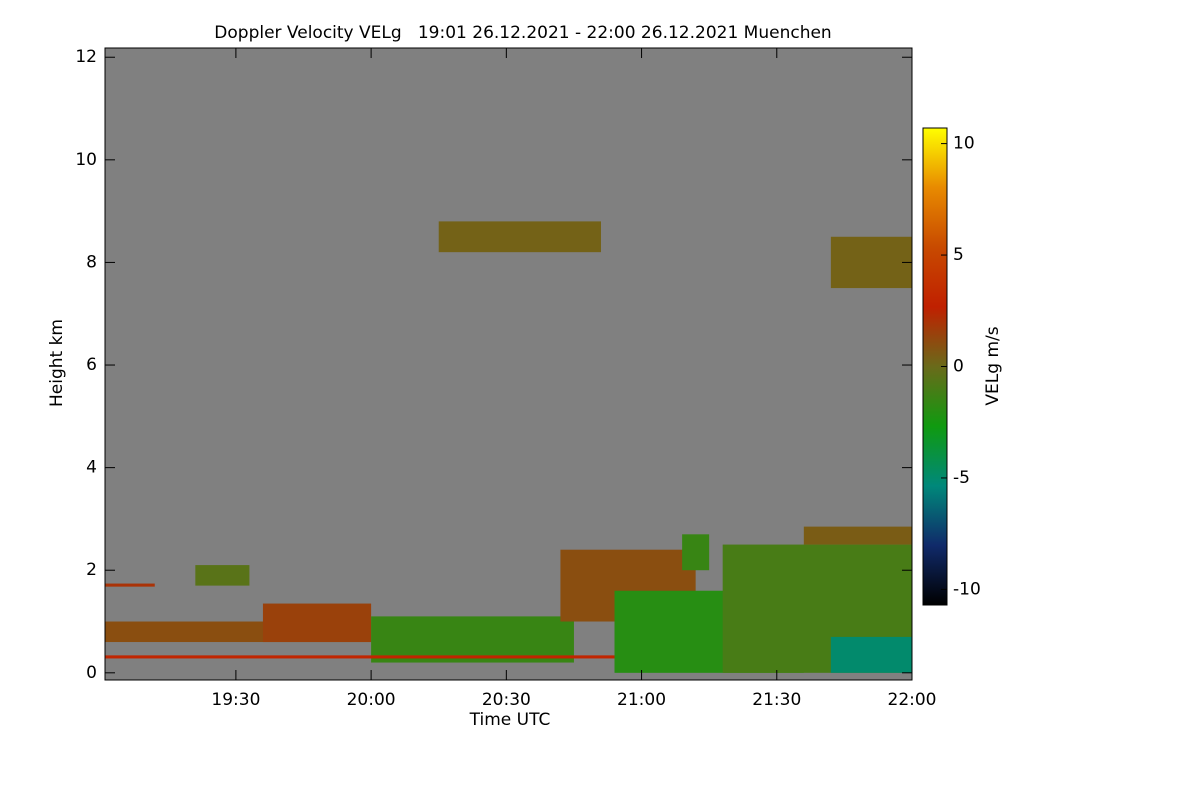 The image size is (1200, 804). I want to click on y-tick-label: 6, so click(91, 365).